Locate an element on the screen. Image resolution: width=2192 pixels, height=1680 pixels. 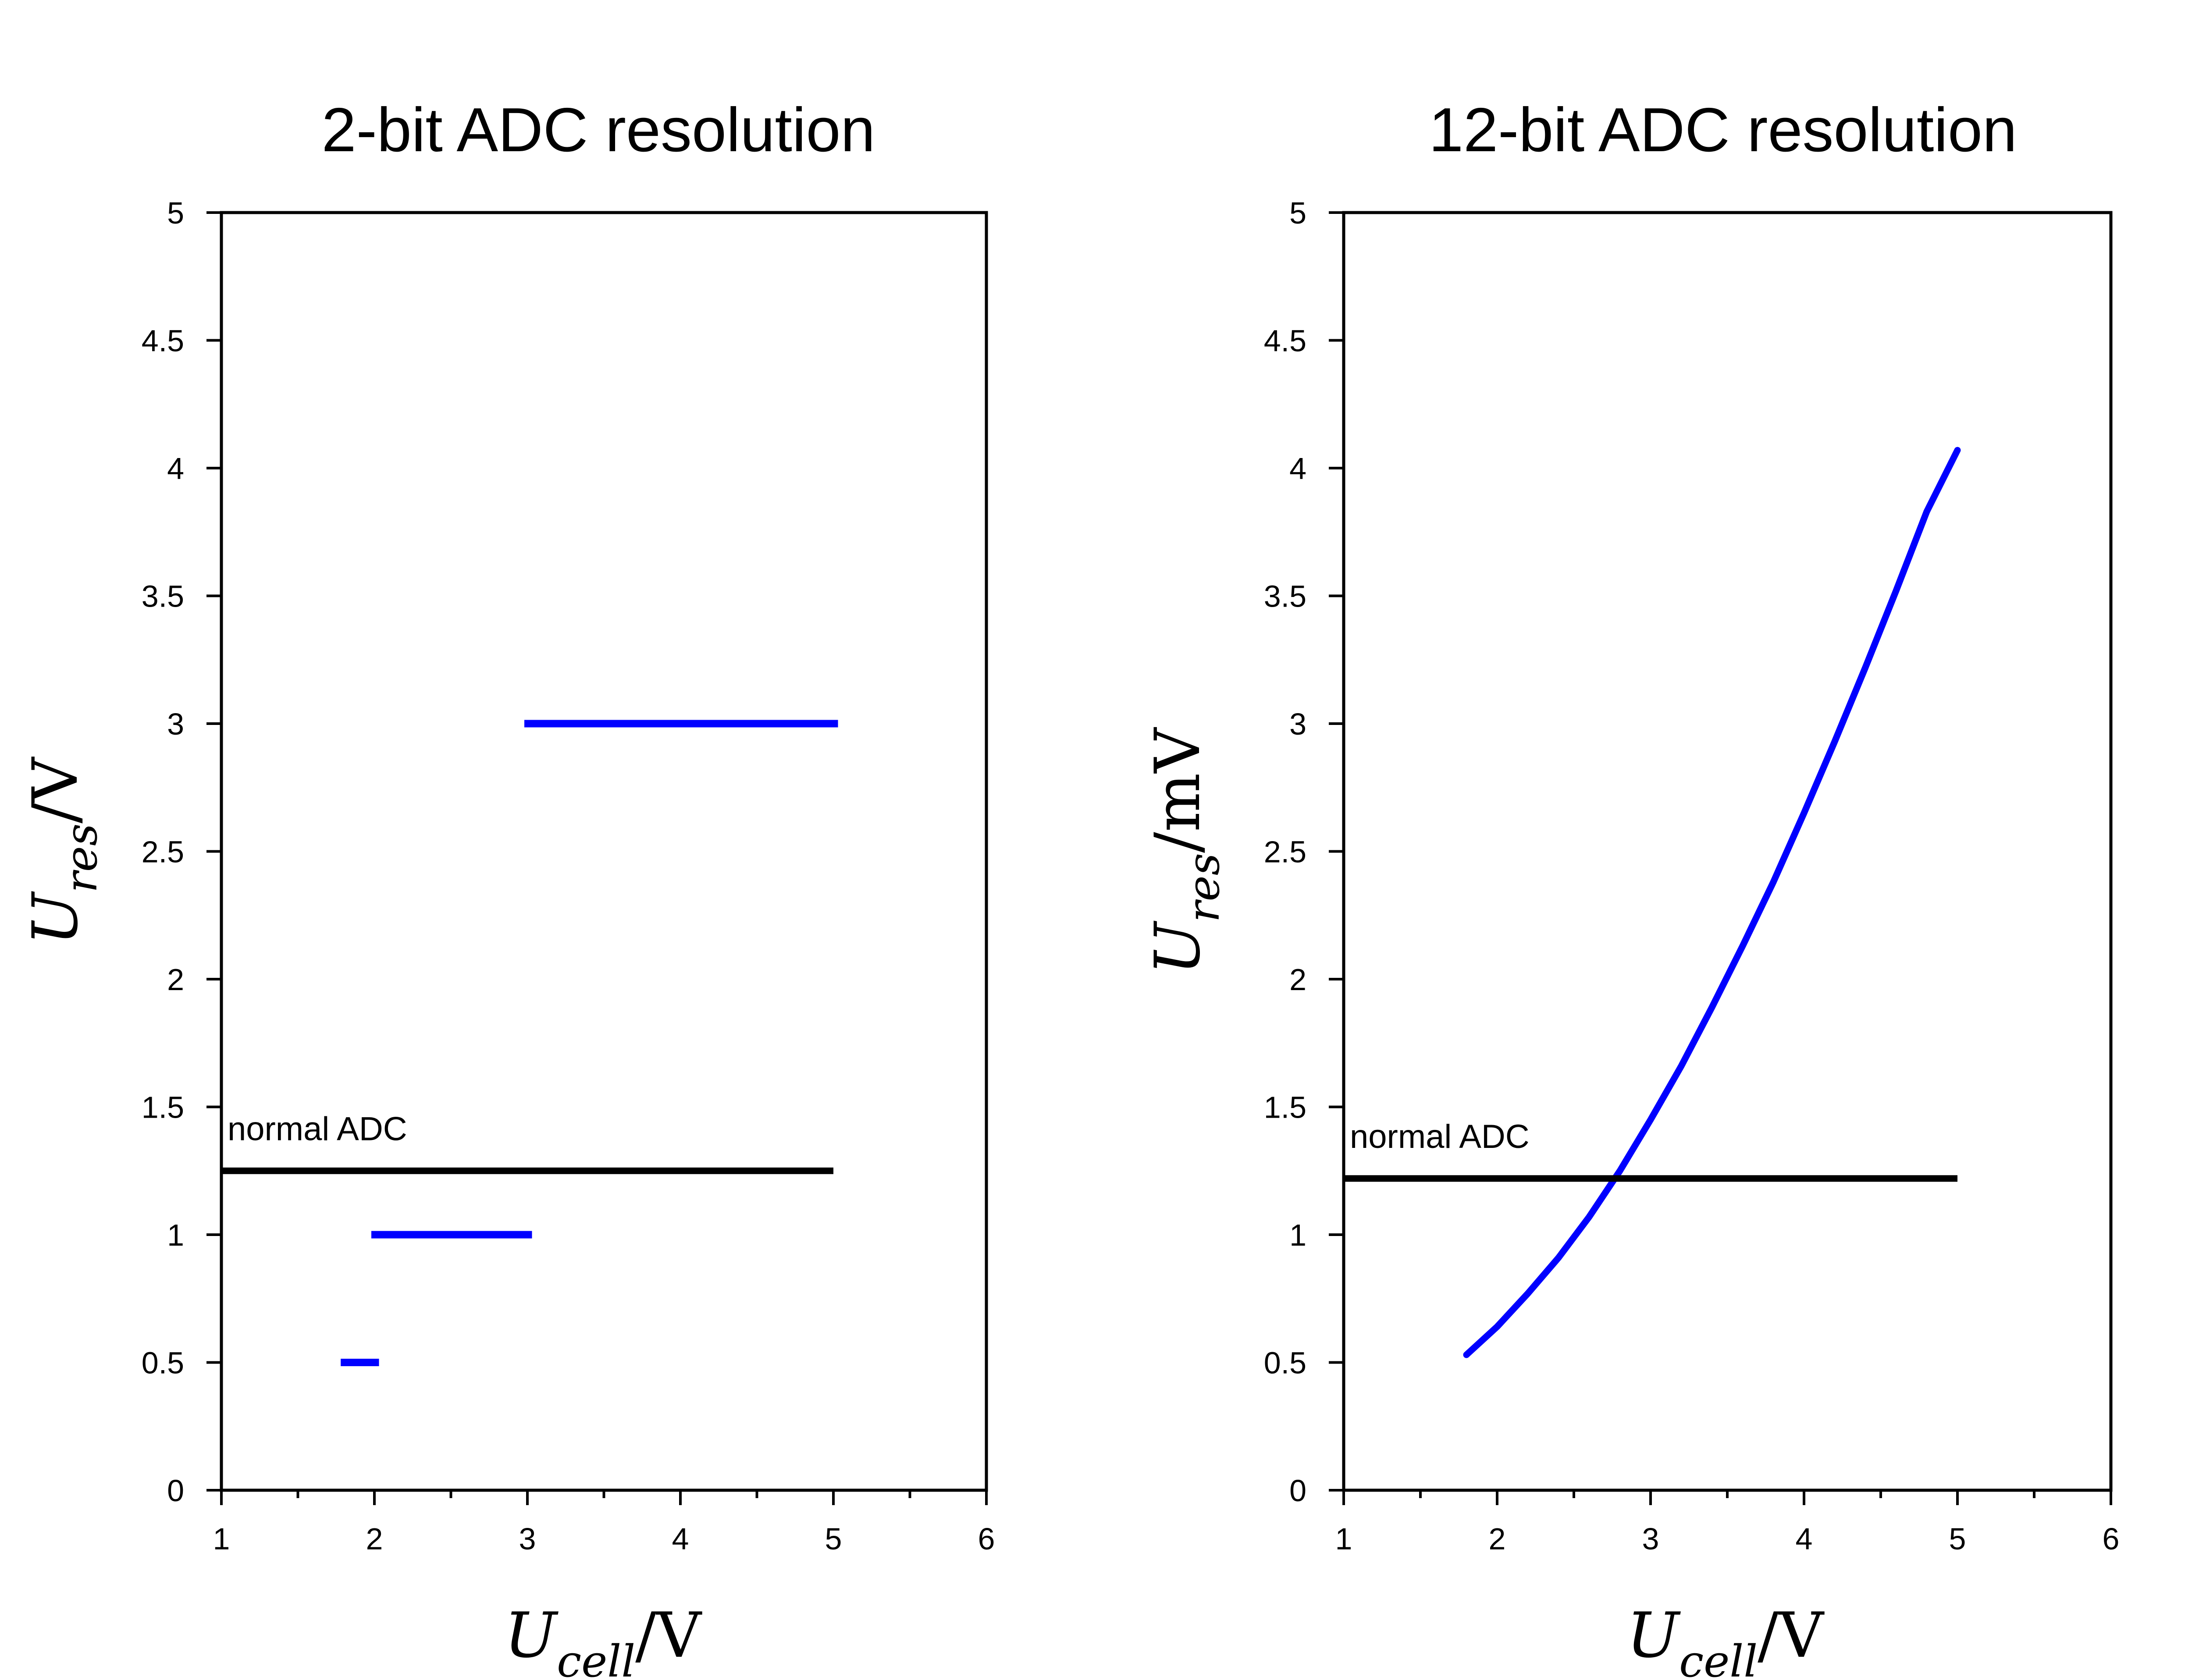
chart-title: 2-bit ADC resolution is located at coordinates (598, 130).